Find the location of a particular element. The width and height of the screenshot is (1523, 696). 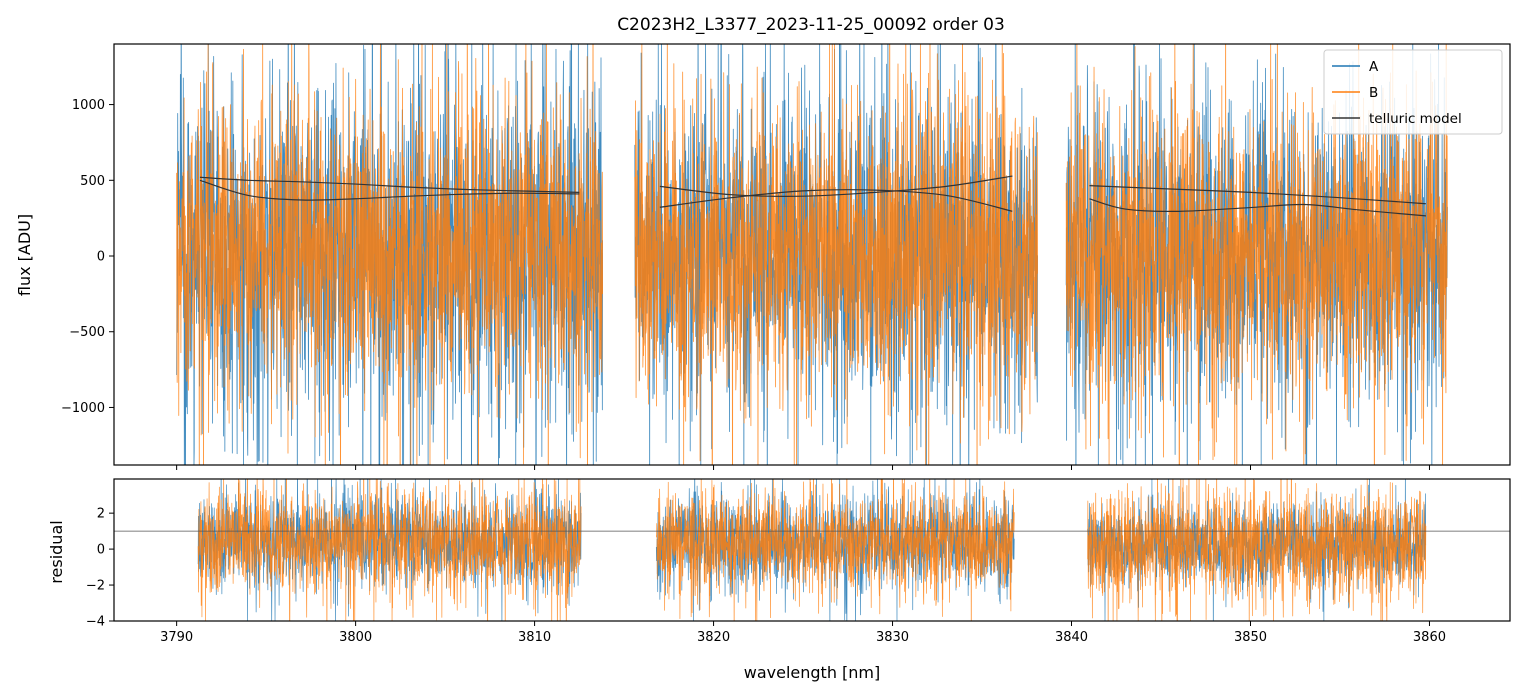

flux-y-tick-label: 0 is located at coordinates (101, 257).